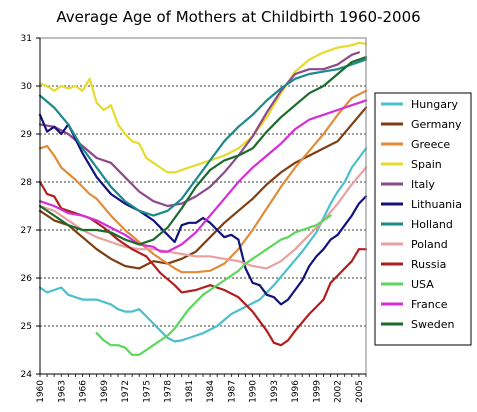  I want to click on y-tick-label: 24, so click(27, 375).